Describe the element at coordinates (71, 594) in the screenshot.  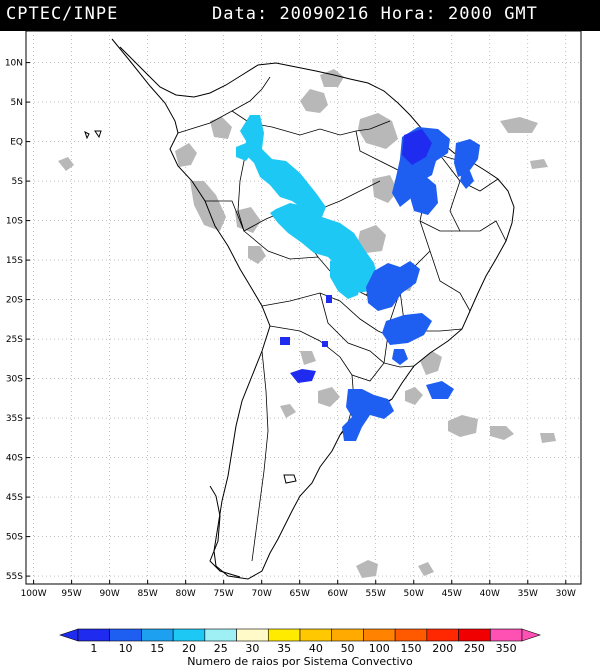
I see `lon-label: 95W` at that location.